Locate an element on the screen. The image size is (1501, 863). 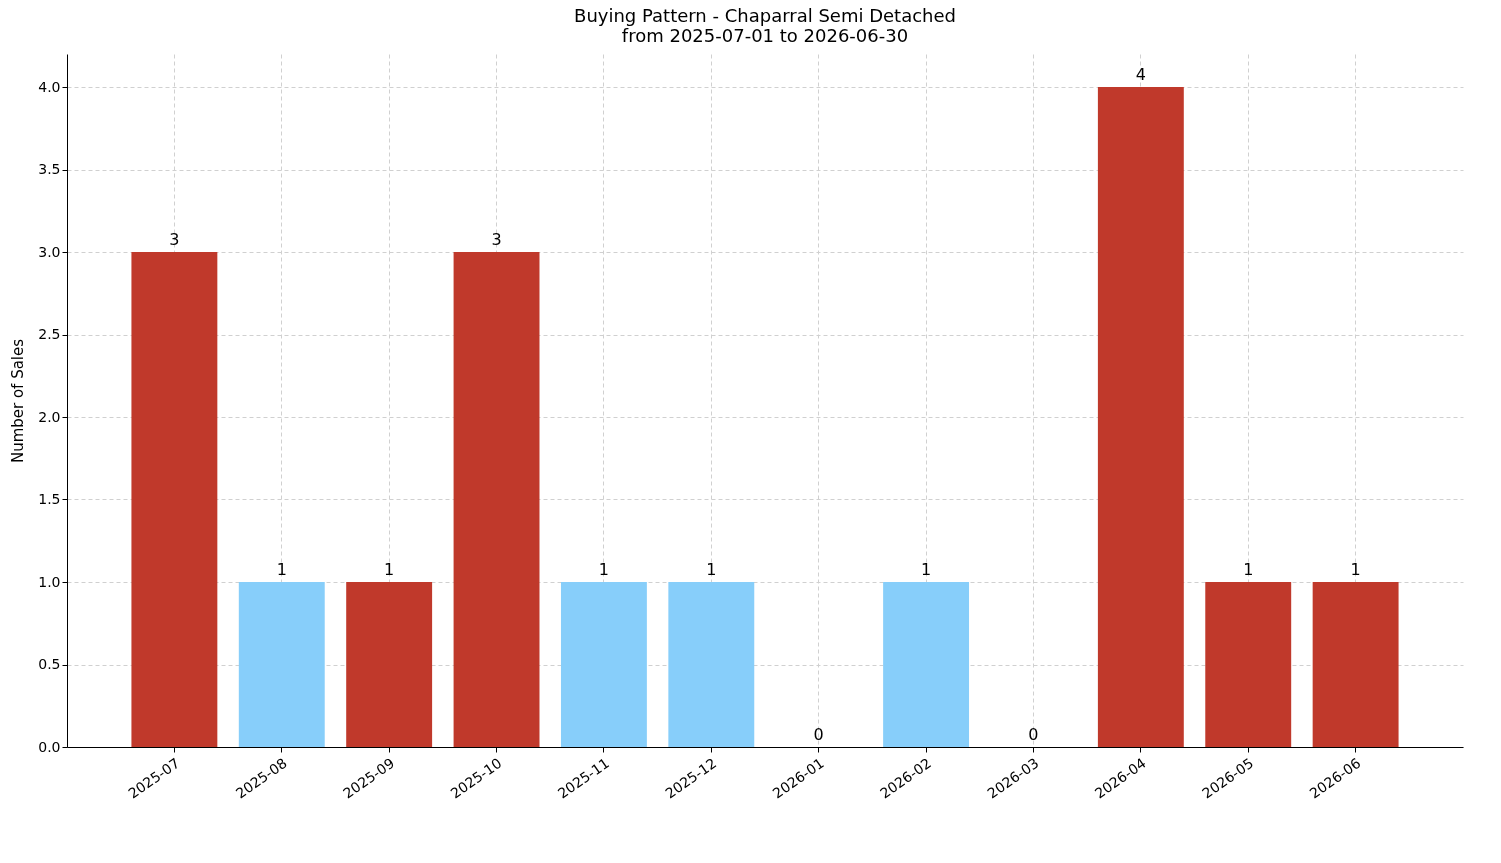
y-tick-label: 2.0 is located at coordinates (49, 416).